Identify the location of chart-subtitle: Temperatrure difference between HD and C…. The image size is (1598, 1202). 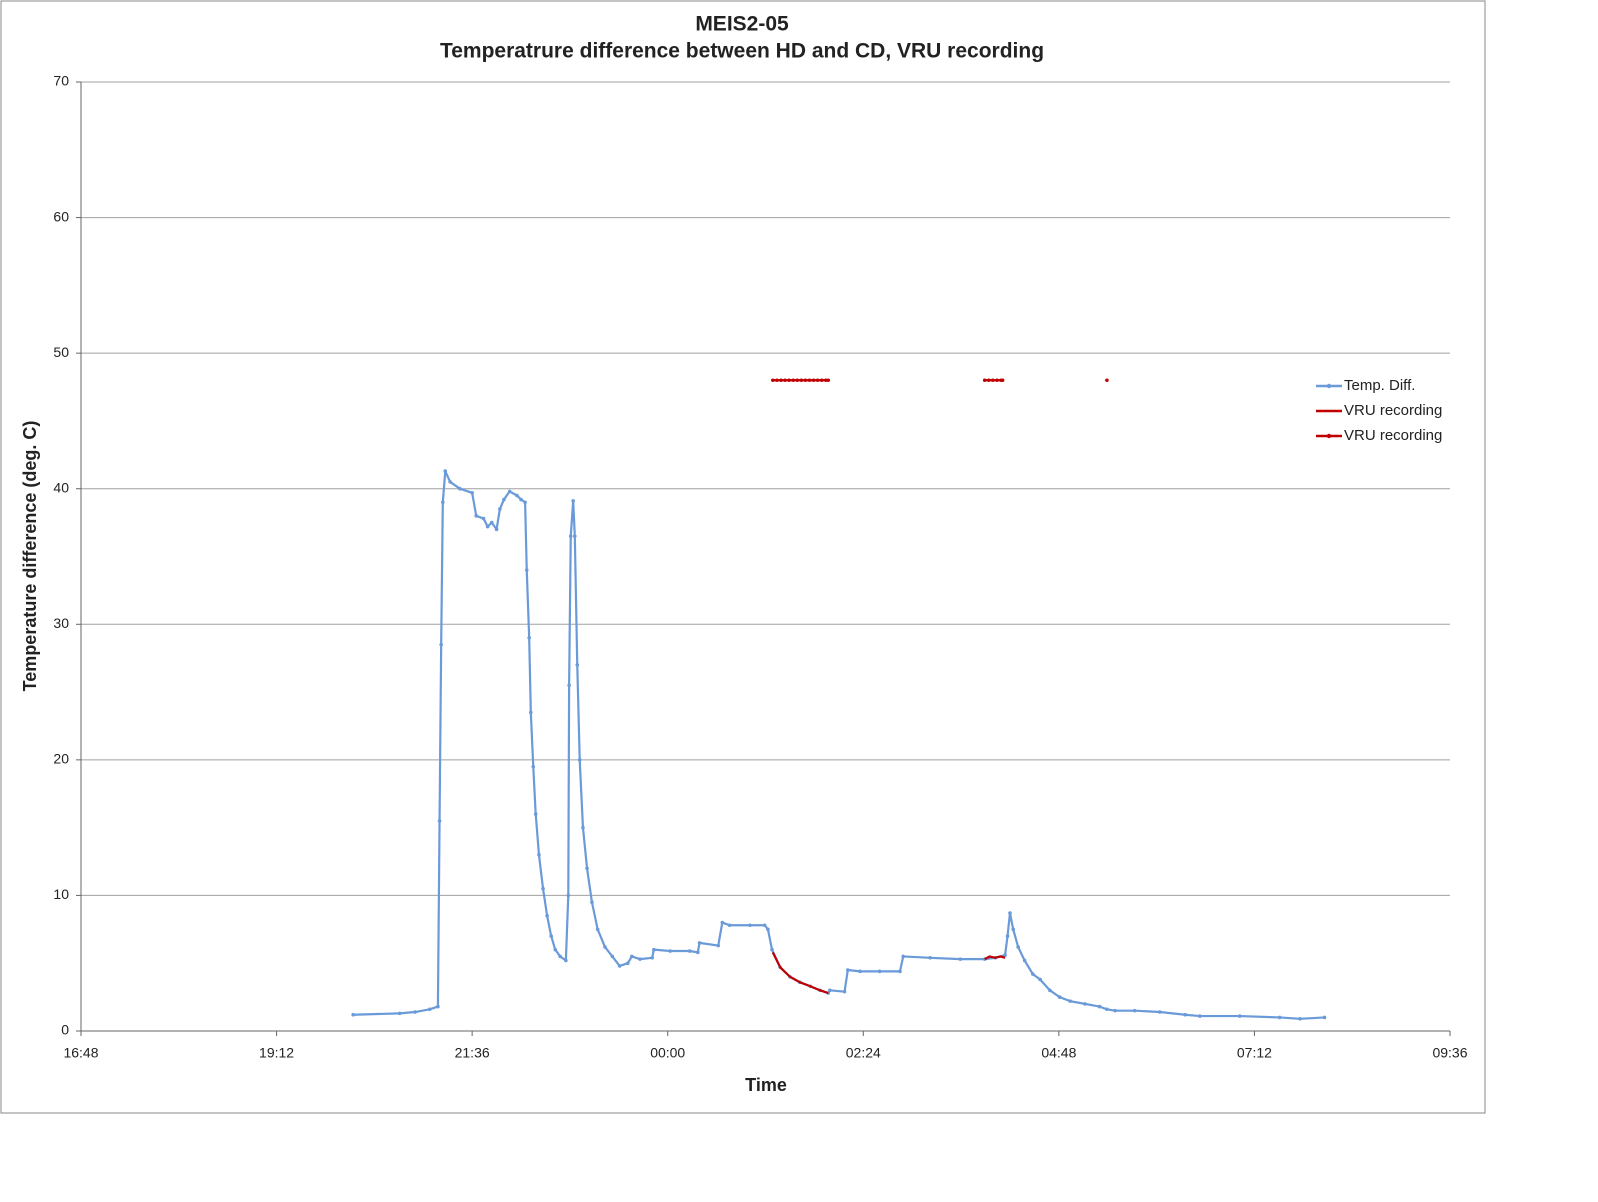
(742, 51).